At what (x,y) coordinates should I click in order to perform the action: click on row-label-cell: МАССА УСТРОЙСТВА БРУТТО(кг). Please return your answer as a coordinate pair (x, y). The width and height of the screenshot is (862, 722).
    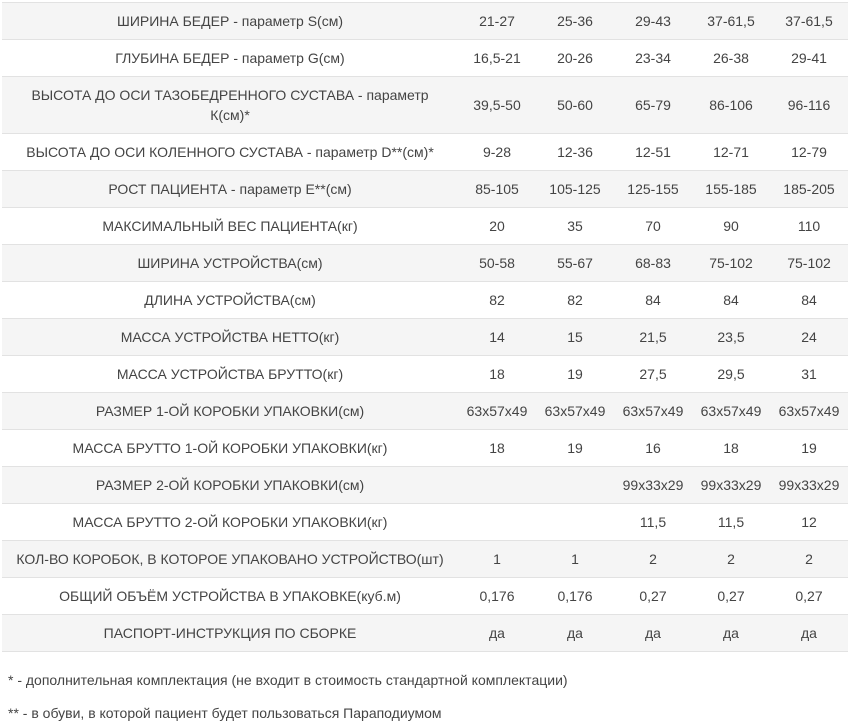
    Looking at the image, I should click on (230, 374).